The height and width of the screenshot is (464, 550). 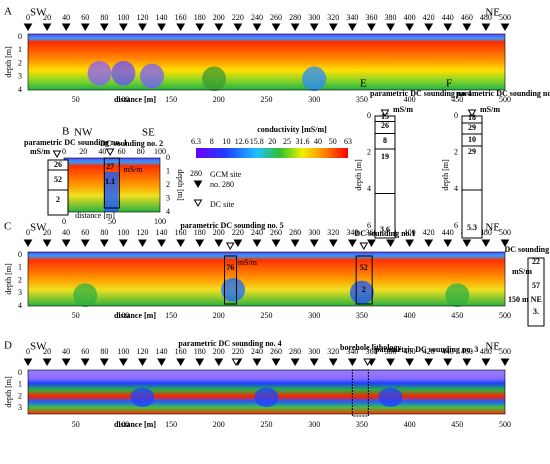 What do you see at coordinates (472, 151) in the screenshot?
I see `layer-value: 29` at bounding box center [472, 151].